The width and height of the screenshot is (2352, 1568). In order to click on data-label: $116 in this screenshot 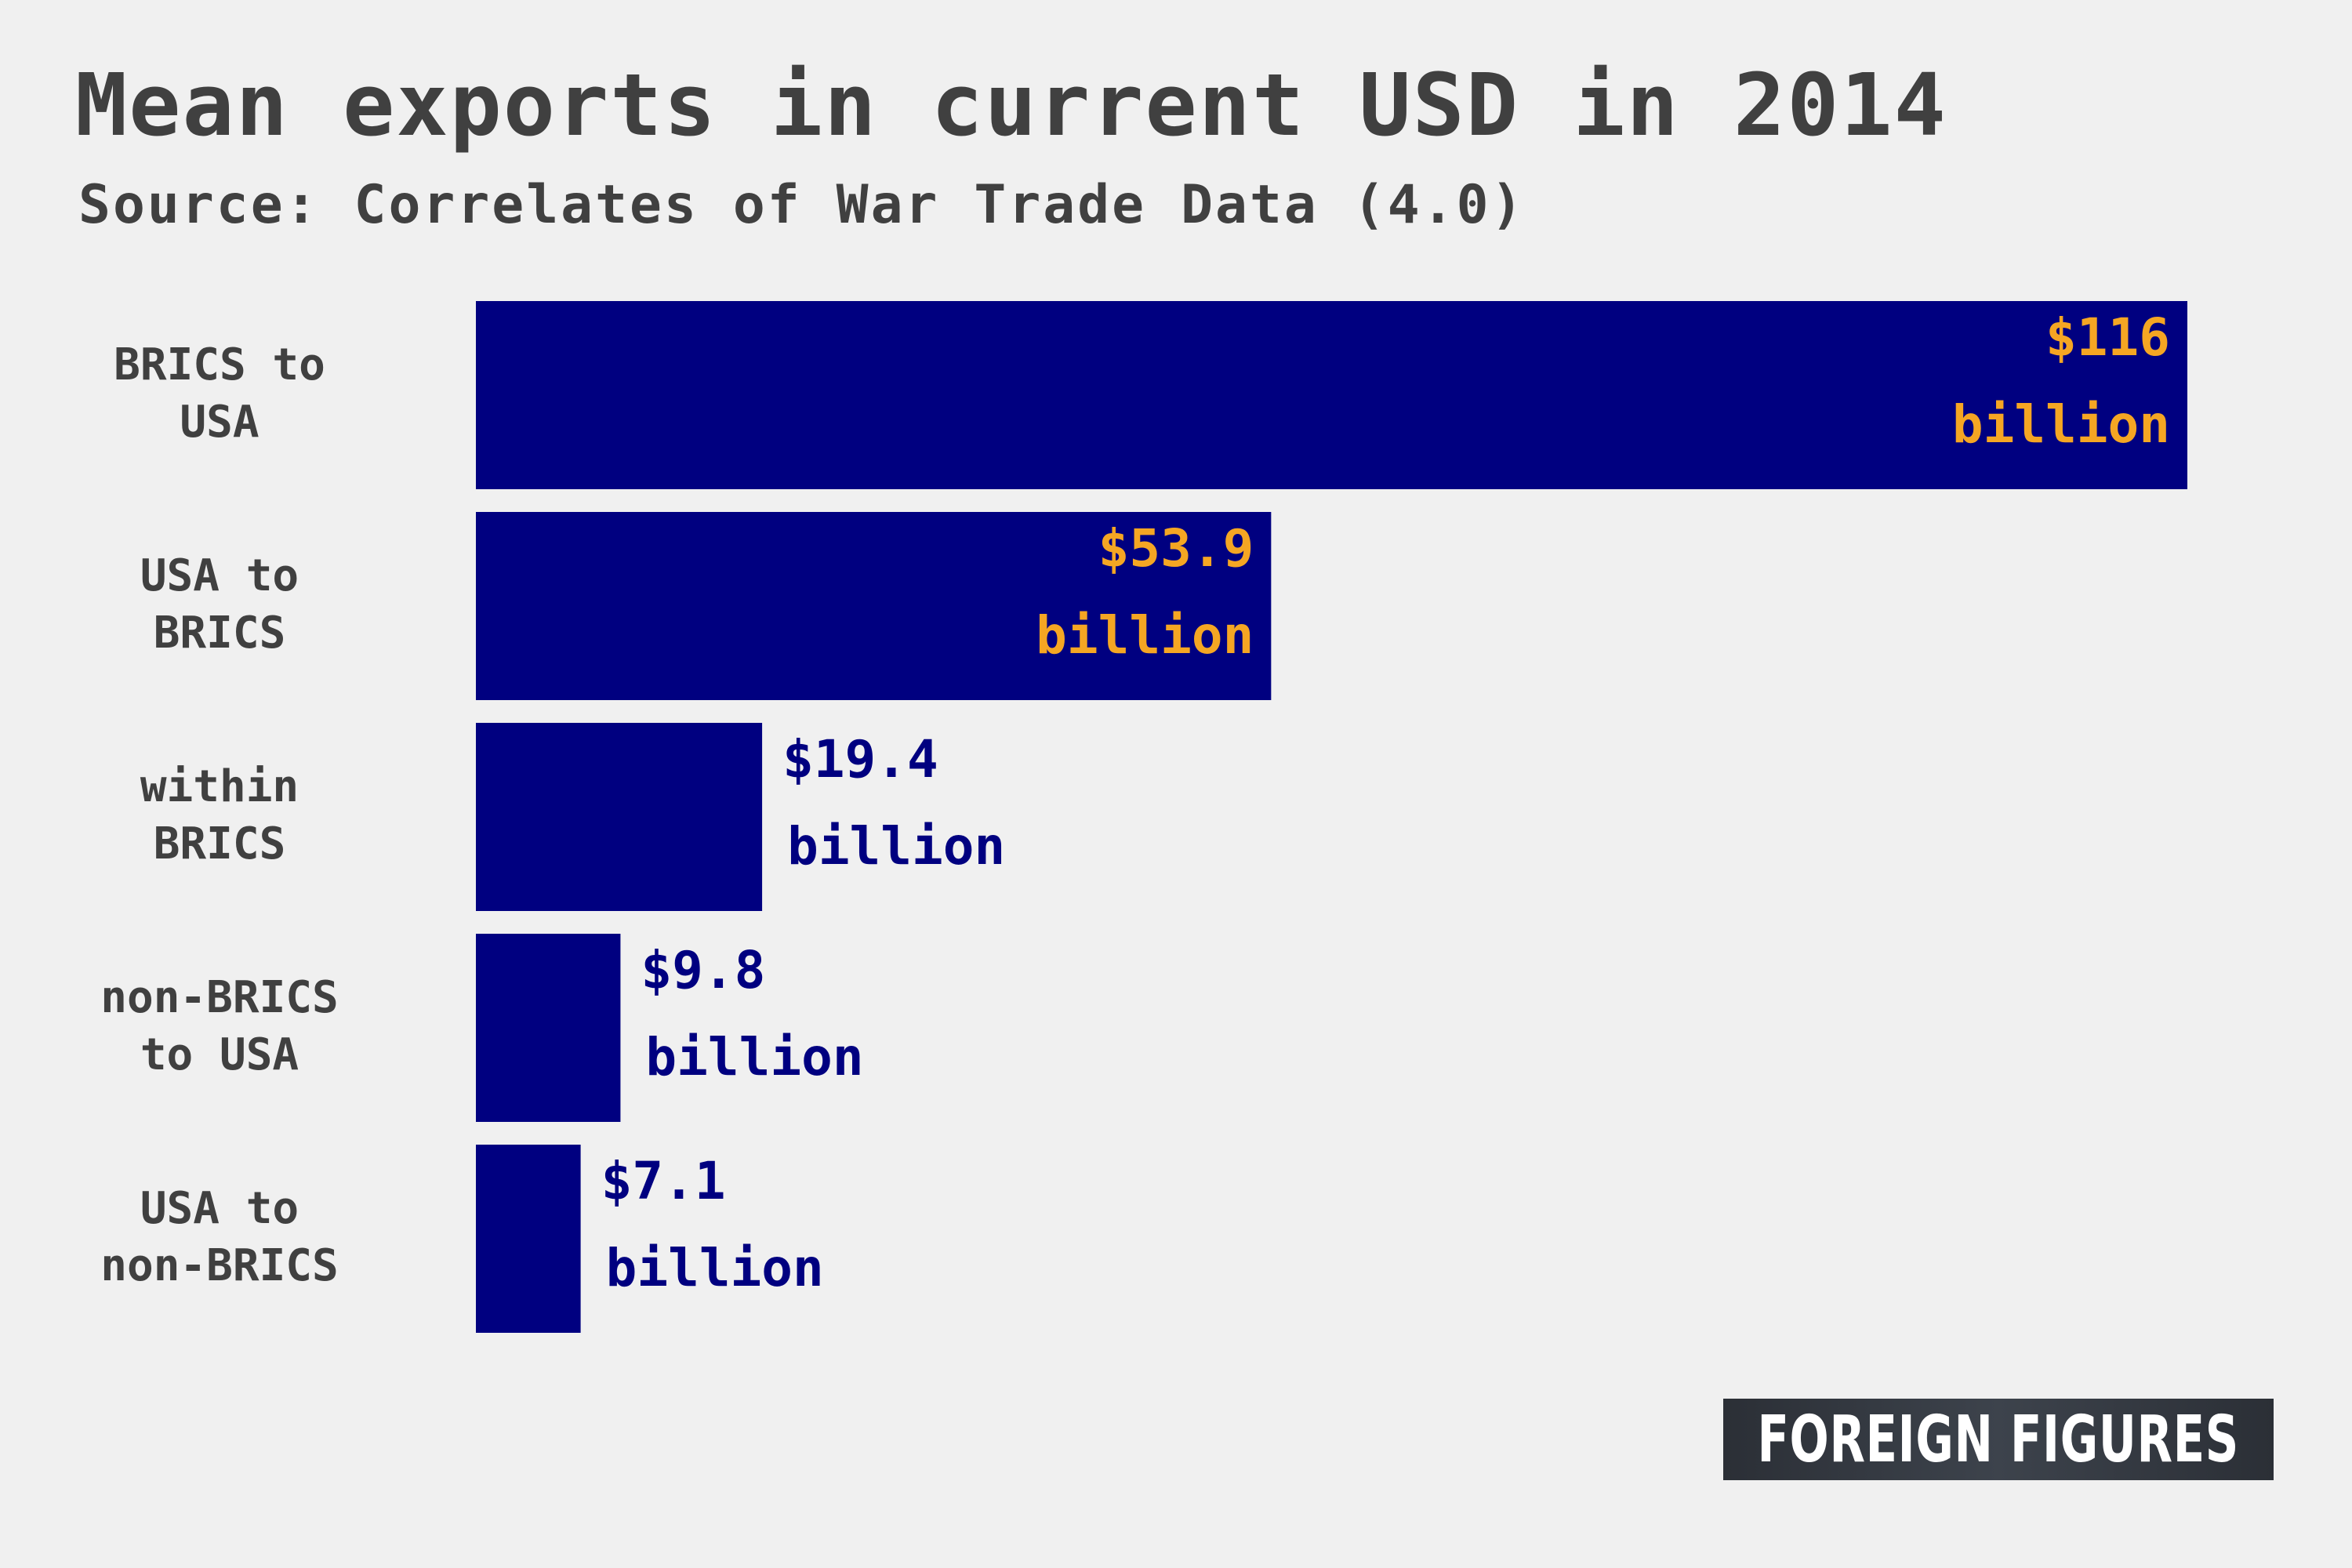, I will do `click(2107, 337)`.